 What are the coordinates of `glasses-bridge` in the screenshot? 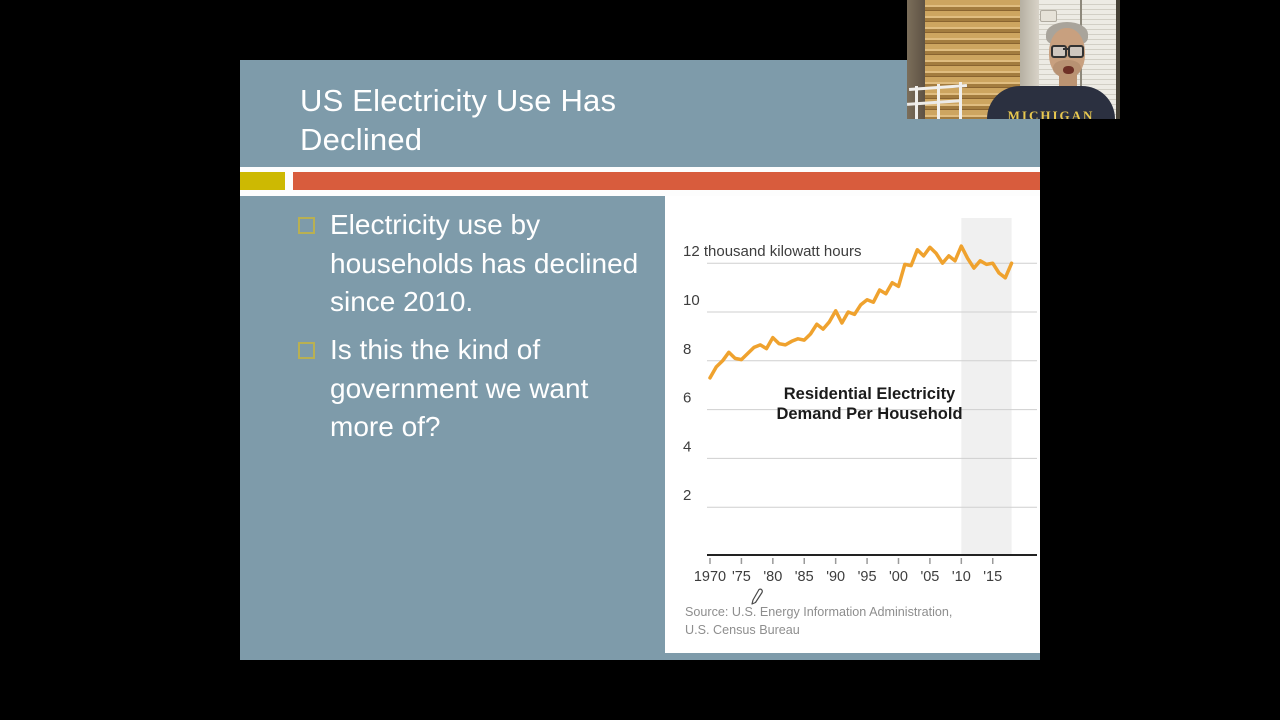 It's located at (1066, 49).